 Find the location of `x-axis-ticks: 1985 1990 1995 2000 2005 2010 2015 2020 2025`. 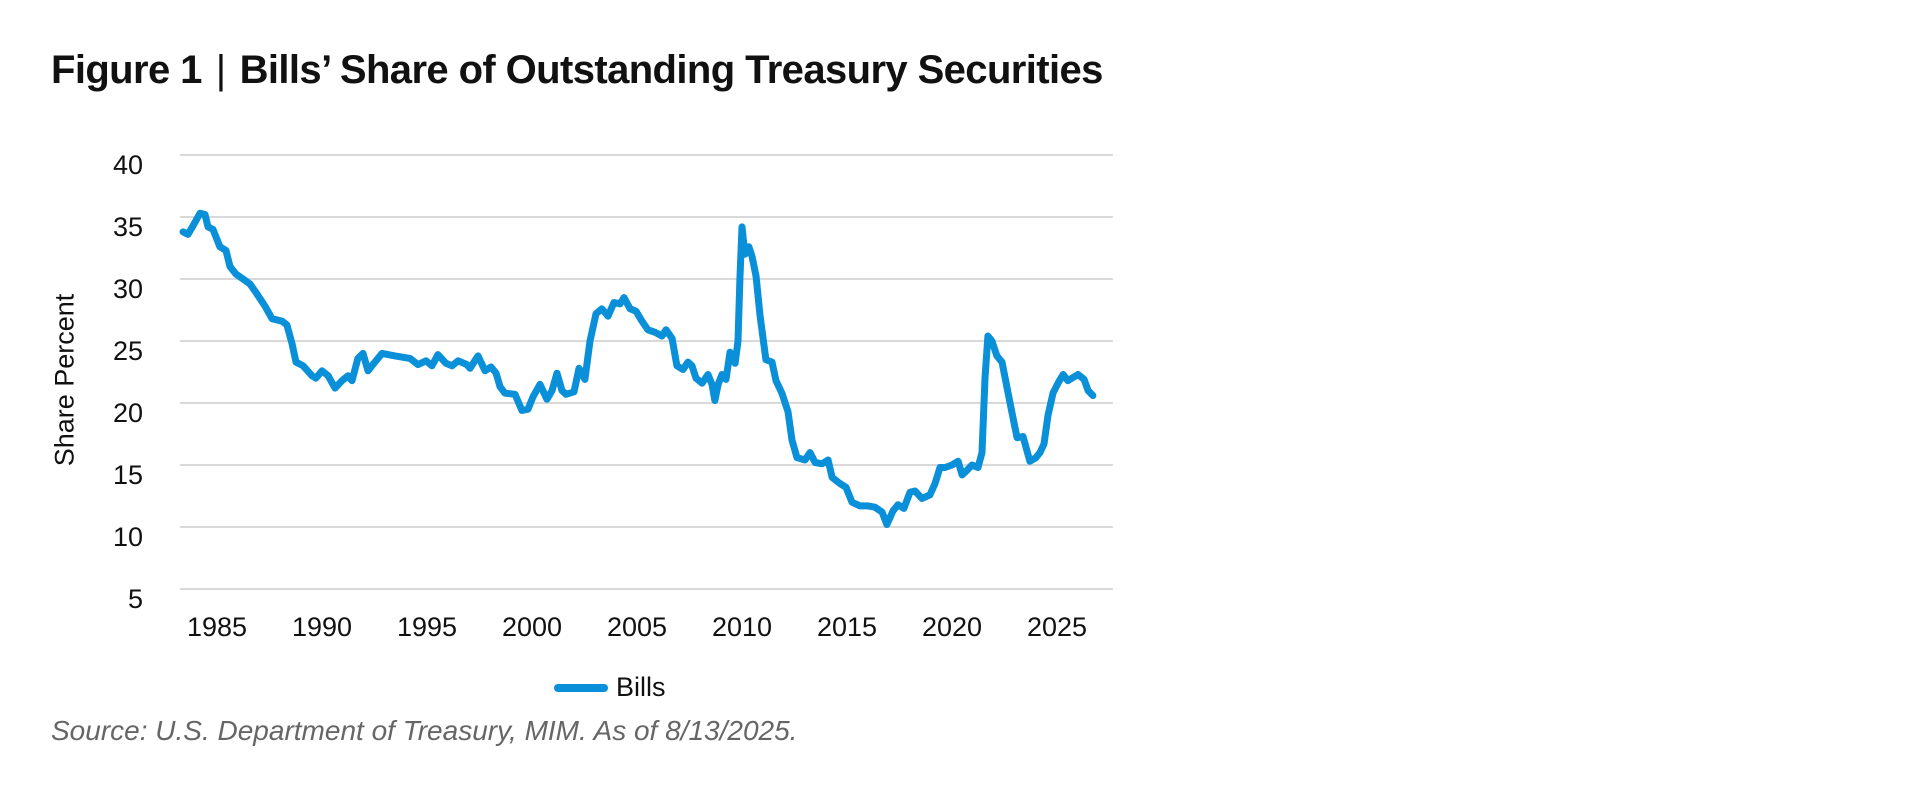

x-axis-ticks: 1985 1990 1995 2000 2005 2010 2015 2020 2025 is located at coordinates (637, 627).